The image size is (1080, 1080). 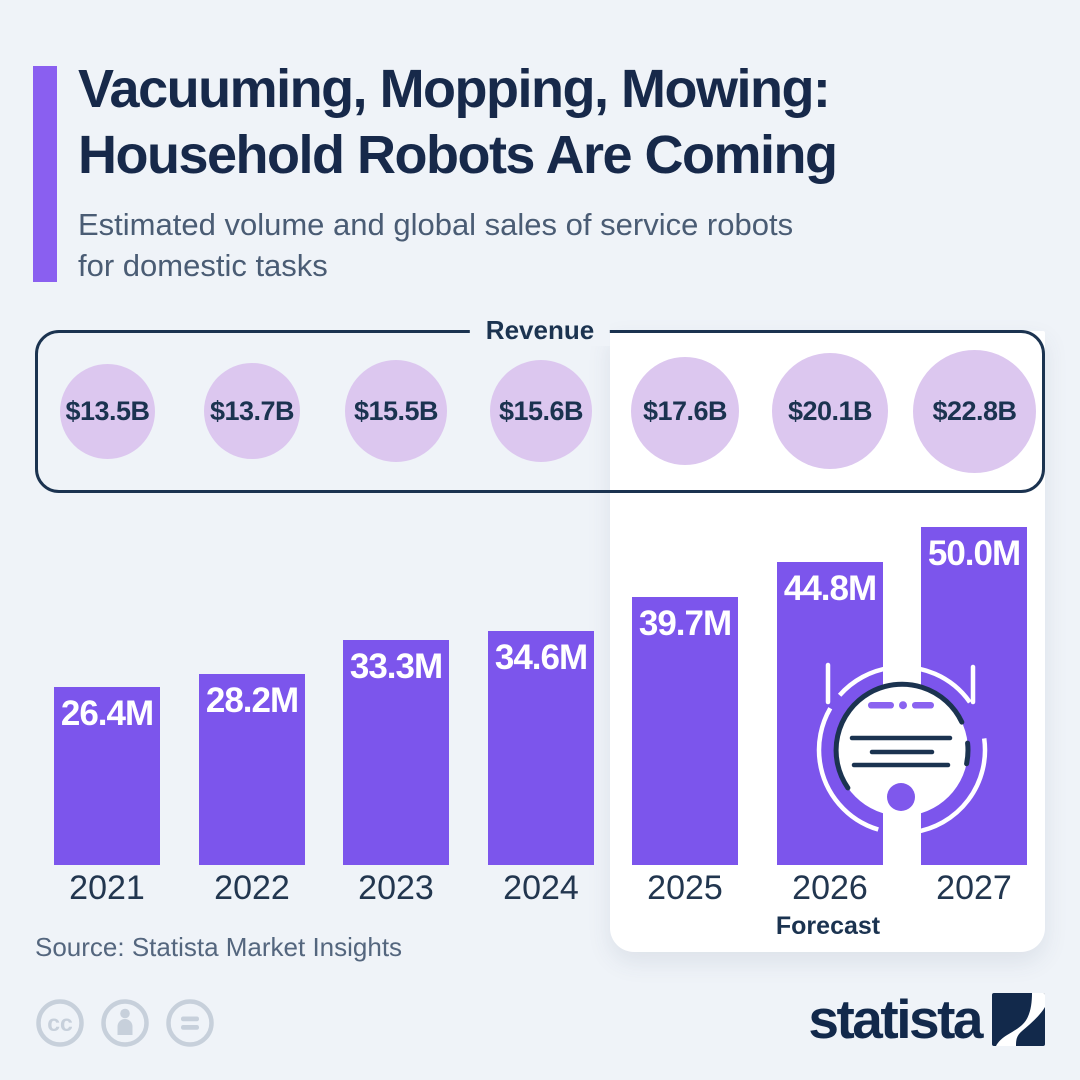 What do you see at coordinates (901, 797) in the screenshot?
I see `robot-button-icon` at bounding box center [901, 797].